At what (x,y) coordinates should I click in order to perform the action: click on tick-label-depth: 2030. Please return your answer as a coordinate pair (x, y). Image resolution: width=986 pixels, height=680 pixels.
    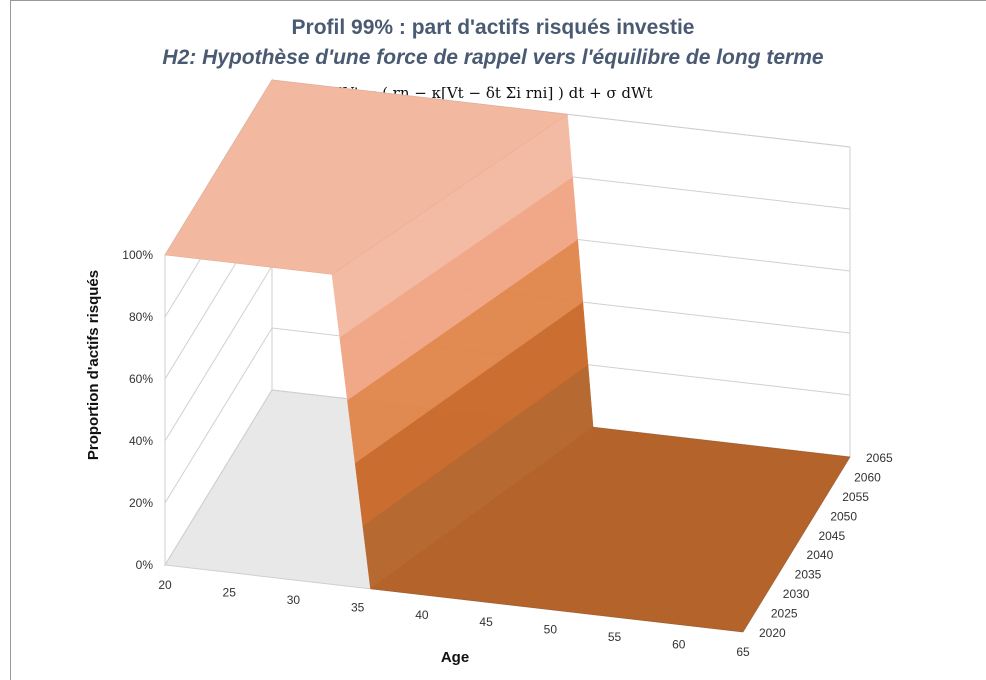
    Looking at the image, I should click on (796, 594).